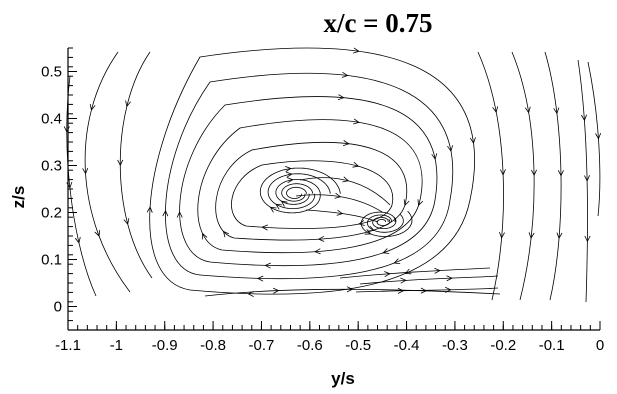 This screenshot has width=617, height=394. What do you see at coordinates (310, 345) in the screenshot?
I see `x-tick-label: -0.6` at bounding box center [310, 345].